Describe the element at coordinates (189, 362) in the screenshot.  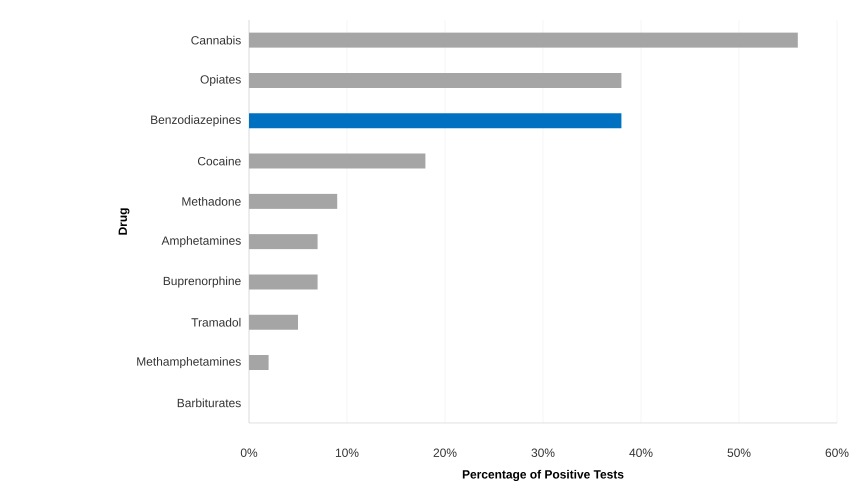
I see `y-tick-label: Methamphetamines` at that location.